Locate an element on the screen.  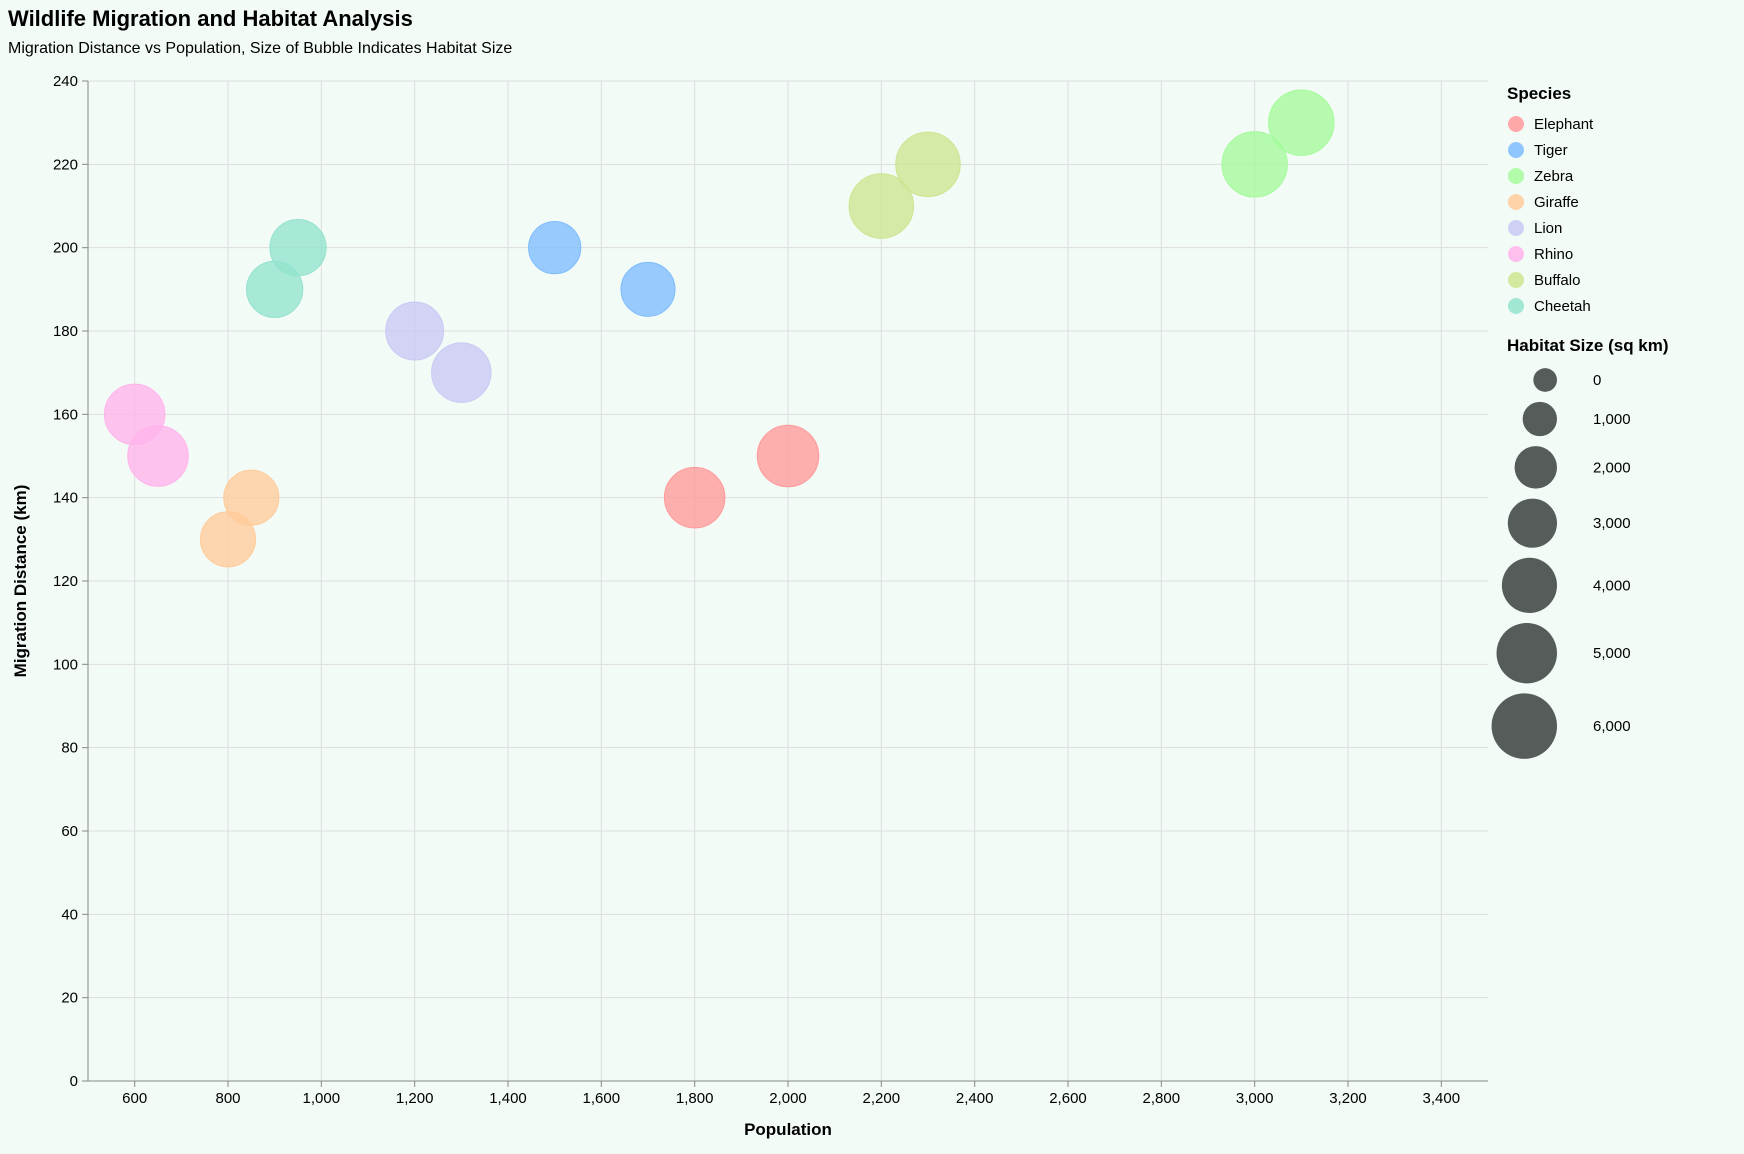
y-tick-label: 80 is located at coordinates (69, 748).